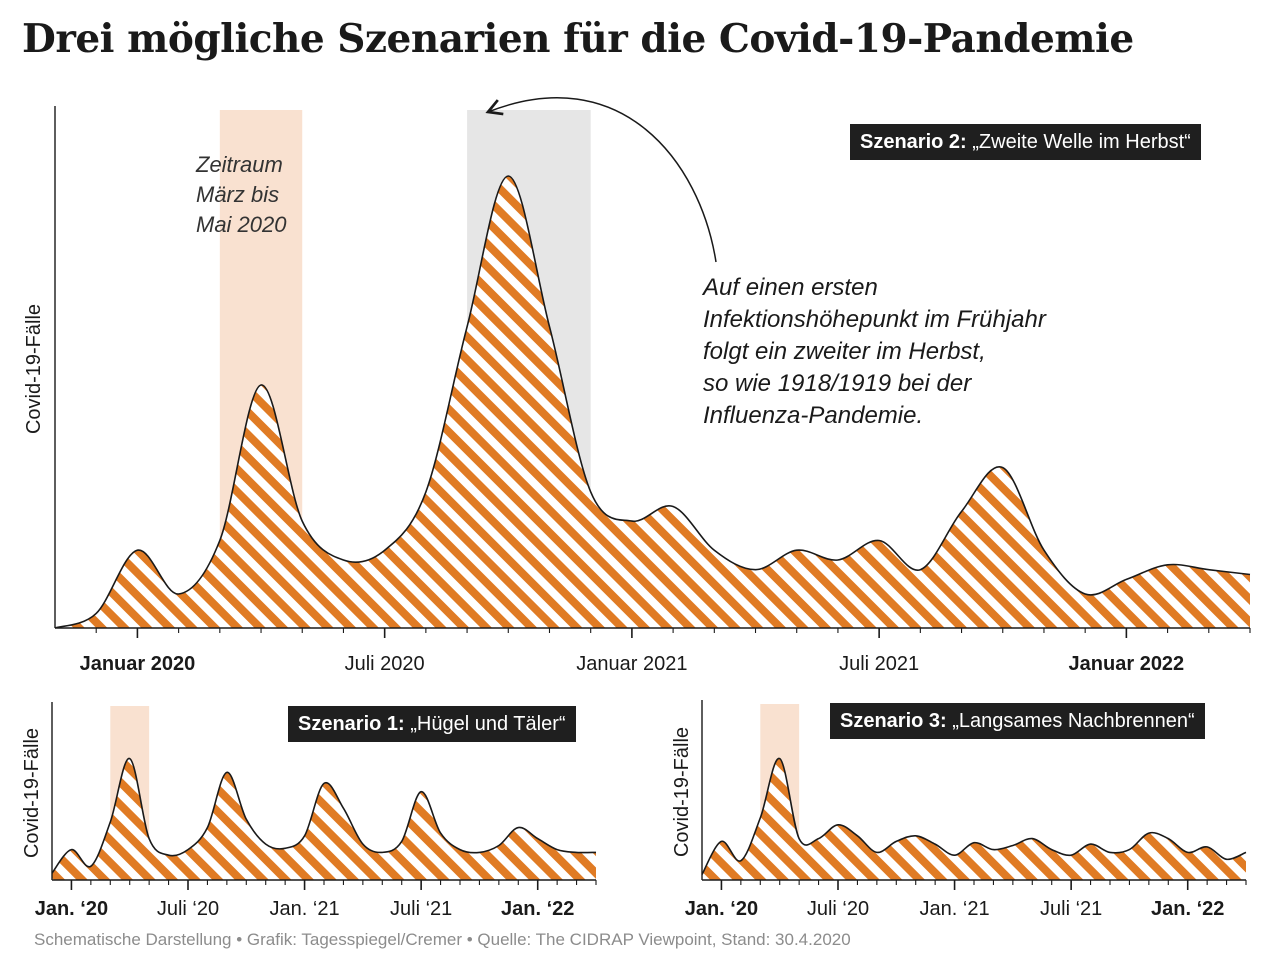  I want to click on x-tick-label: Januar 2020, so click(138, 664).